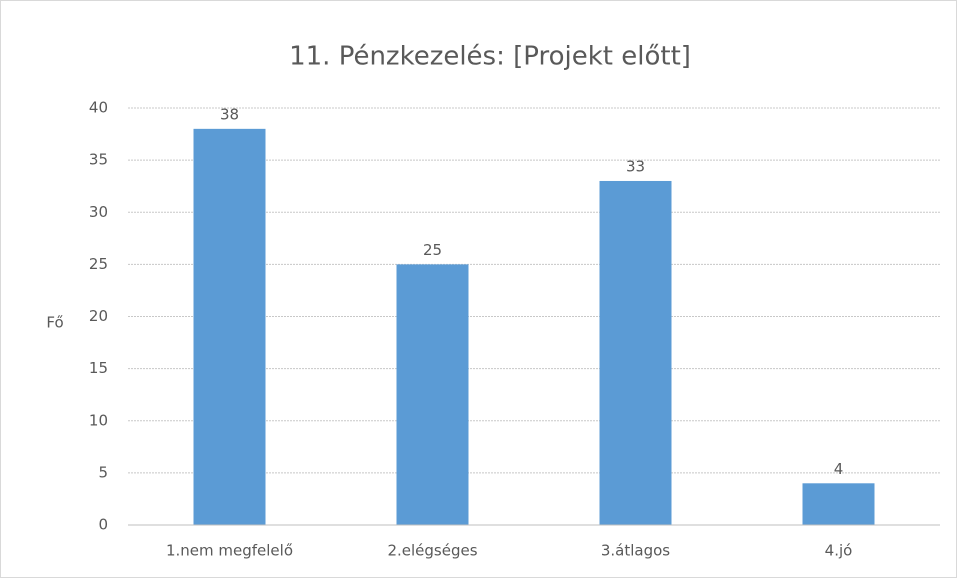 This screenshot has width=957, height=578. What do you see at coordinates (635, 551) in the screenshot?
I see `x-tick-label: 3.átlagos` at bounding box center [635, 551].